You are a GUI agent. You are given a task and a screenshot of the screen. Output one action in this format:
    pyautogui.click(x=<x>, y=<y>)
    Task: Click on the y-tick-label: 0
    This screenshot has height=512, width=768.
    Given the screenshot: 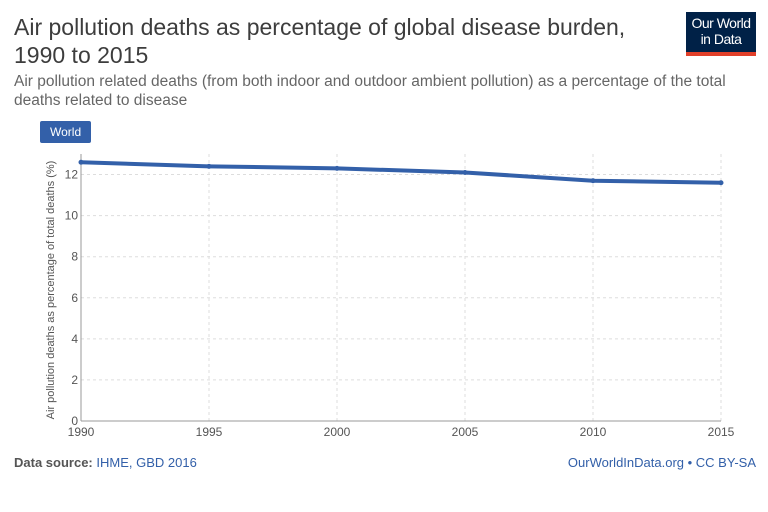 What is the action you would take?
    pyautogui.click(x=74, y=421)
    